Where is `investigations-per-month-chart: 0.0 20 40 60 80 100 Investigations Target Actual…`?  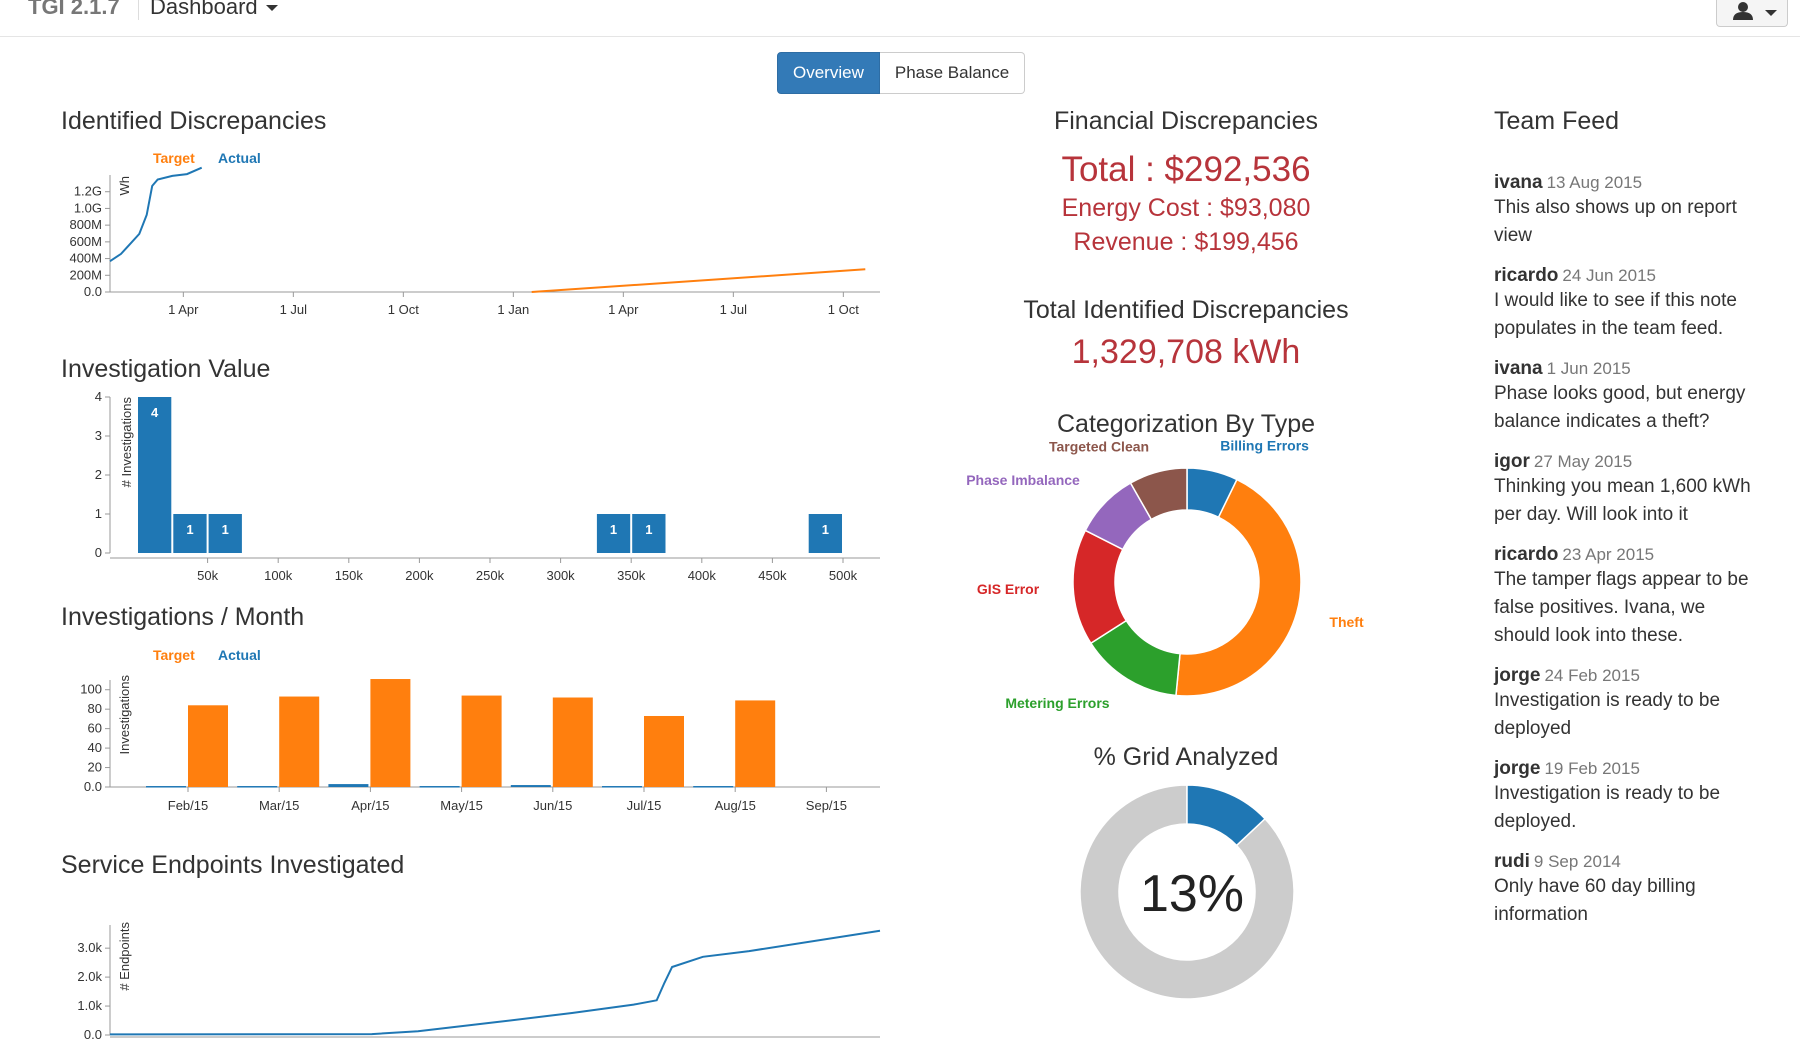
investigations-per-month-chart: 0.0 20 40 60 80 100 Investigations Target Actual… is located at coordinates (480, 730).